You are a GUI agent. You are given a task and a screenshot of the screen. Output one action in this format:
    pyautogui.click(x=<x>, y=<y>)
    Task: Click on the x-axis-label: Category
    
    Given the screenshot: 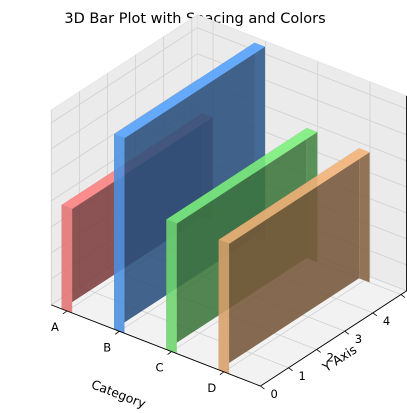 What is the action you would take?
    pyautogui.click(x=118, y=394)
    